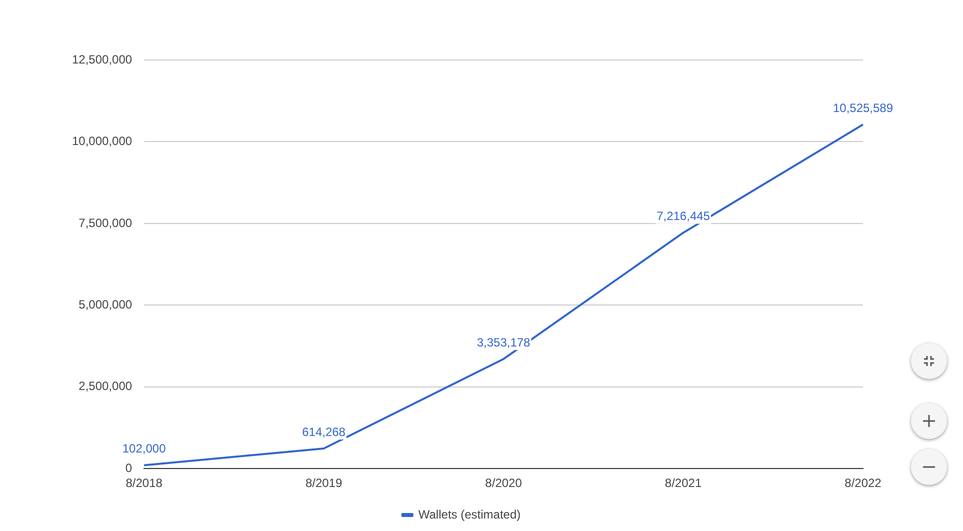 The width and height of the screenshot is (963, 531). I want to click on data-label: 10,525,589, so click(863, 107).